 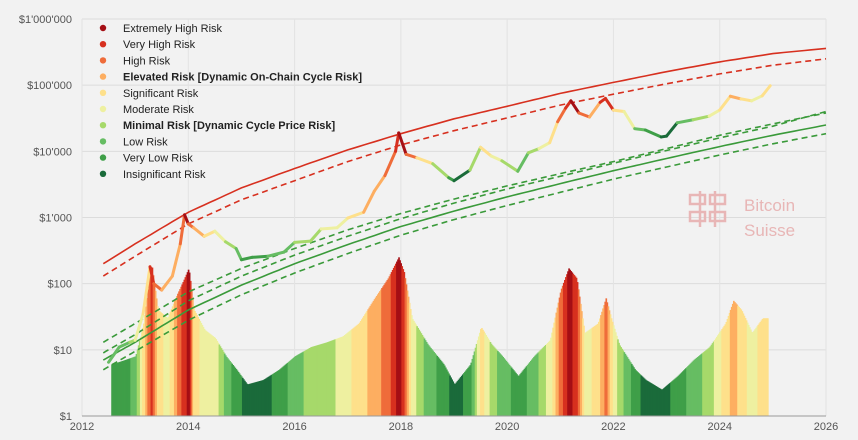 I want to click on y-tick-label: $100, so click(x=60, y=285).